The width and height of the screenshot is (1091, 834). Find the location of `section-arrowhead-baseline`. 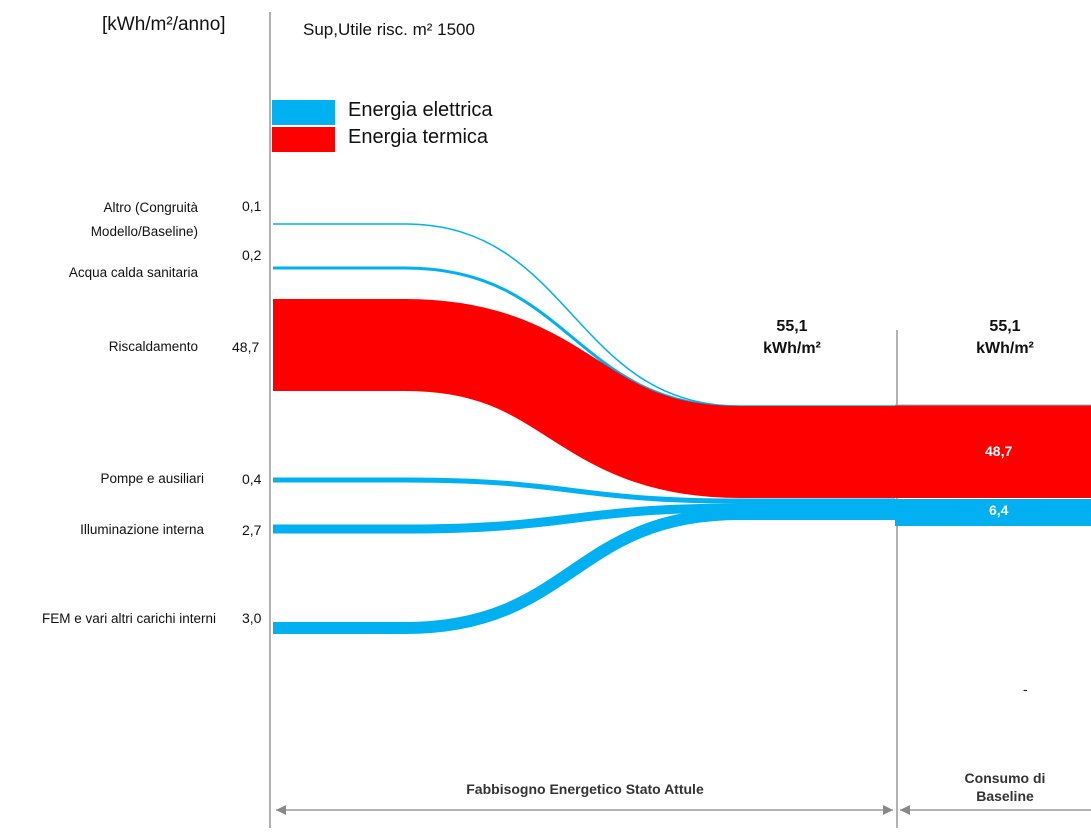

section-arrowhead-baseline is located at coordinates (905, 810).